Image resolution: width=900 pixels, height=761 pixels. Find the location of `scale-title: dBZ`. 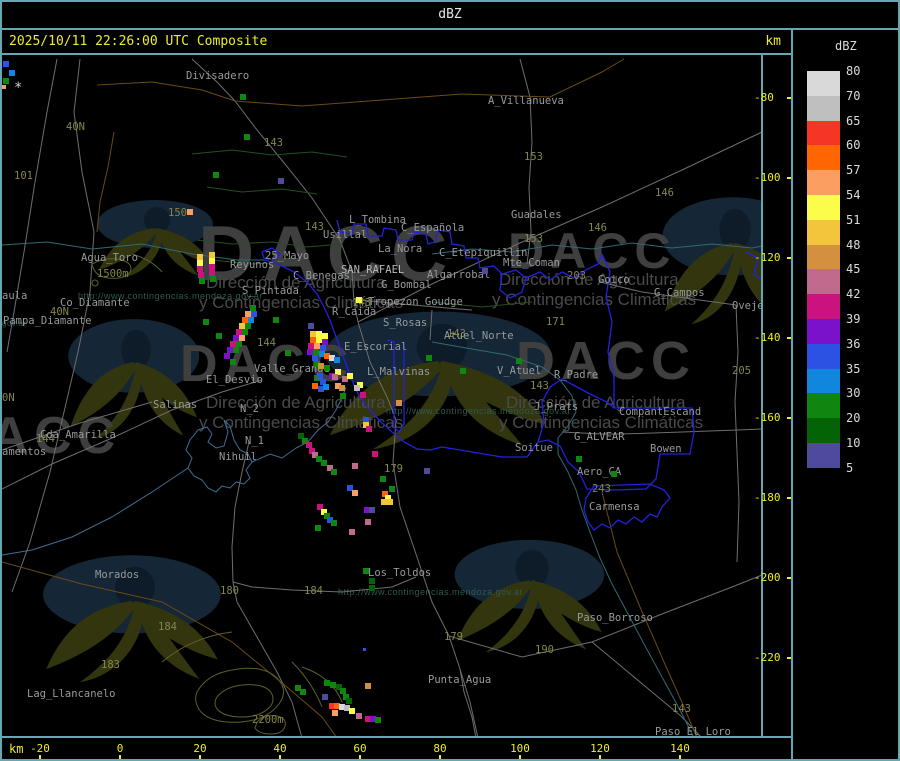

scale-title: dBZ is located at coordinates (846, 46).